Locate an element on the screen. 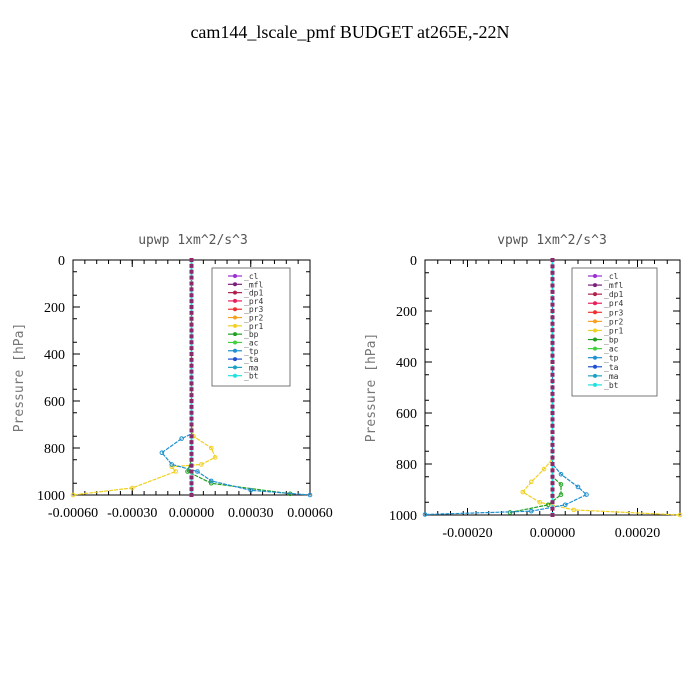  legend-label: _tp is located at coordinates (251, 351).